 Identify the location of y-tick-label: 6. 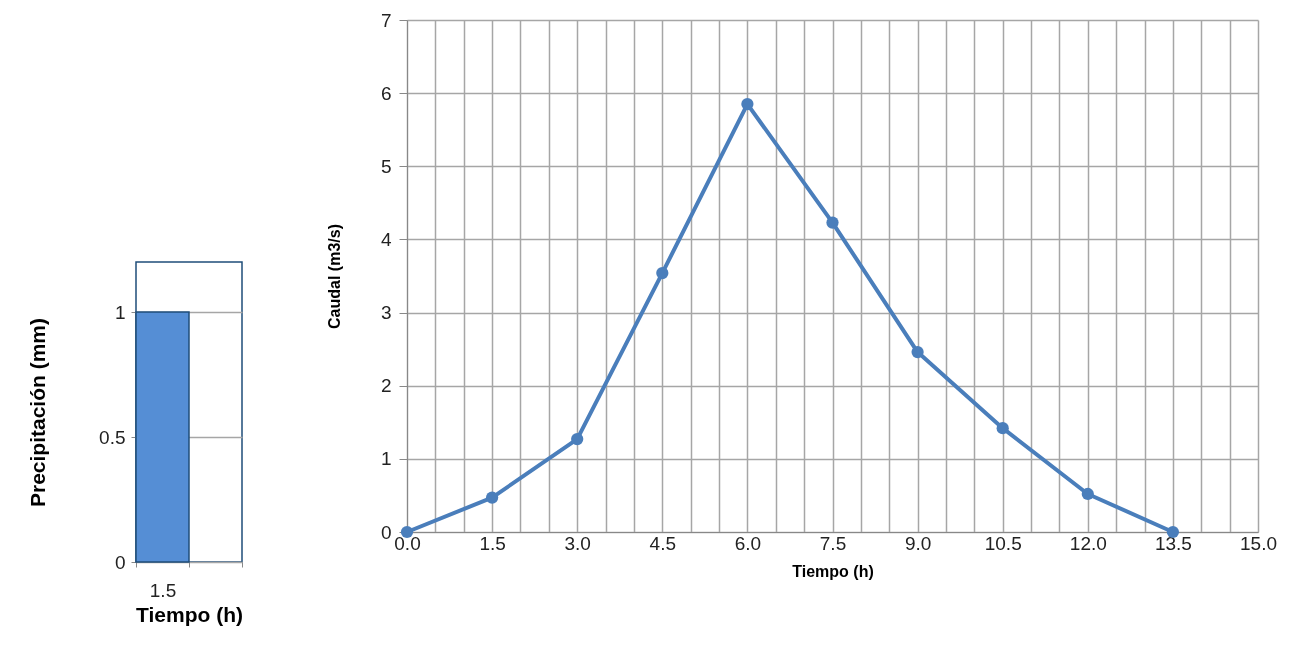
(386, 93).